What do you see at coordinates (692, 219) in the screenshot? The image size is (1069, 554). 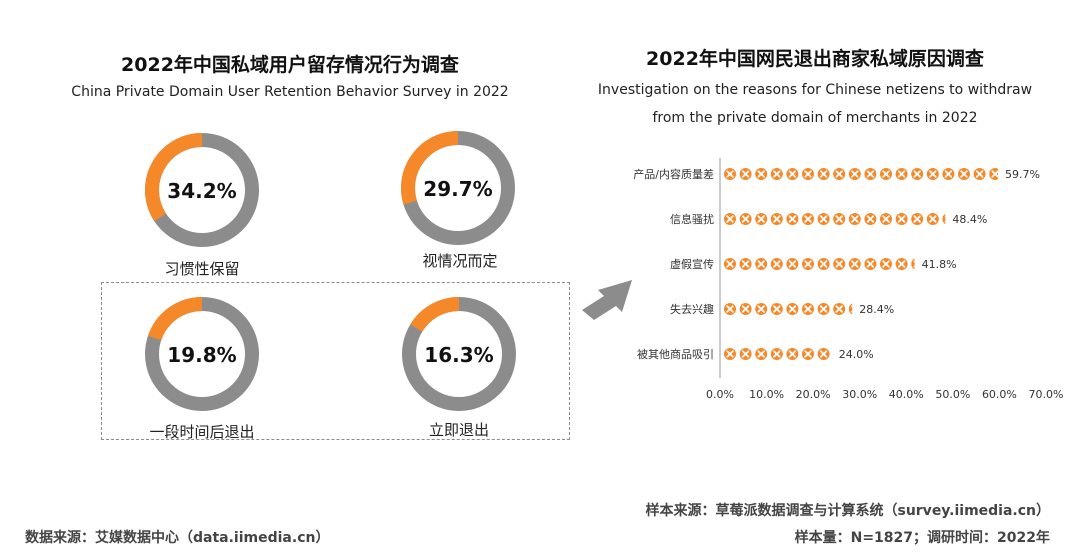 I see `bar-category-label: 信息骚扰` at bounding box center [692, 219].